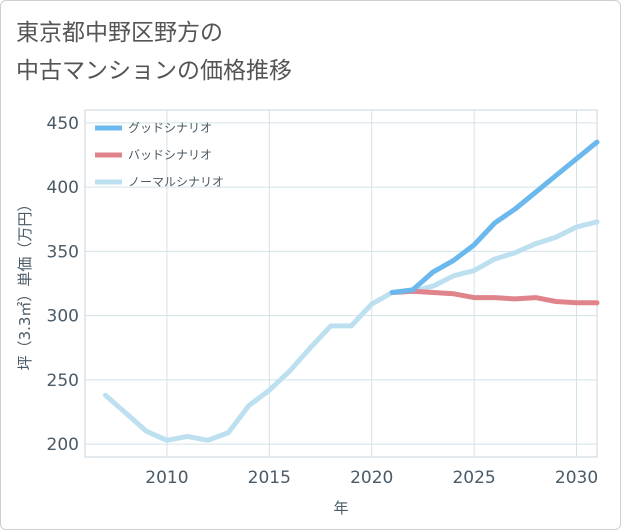 The width and height of the screenshot is (621, 530). What do you see at coordinates (63, 188) in the screenshot?
I see `y-tick-label: 400` at bounding box center [63, 188].